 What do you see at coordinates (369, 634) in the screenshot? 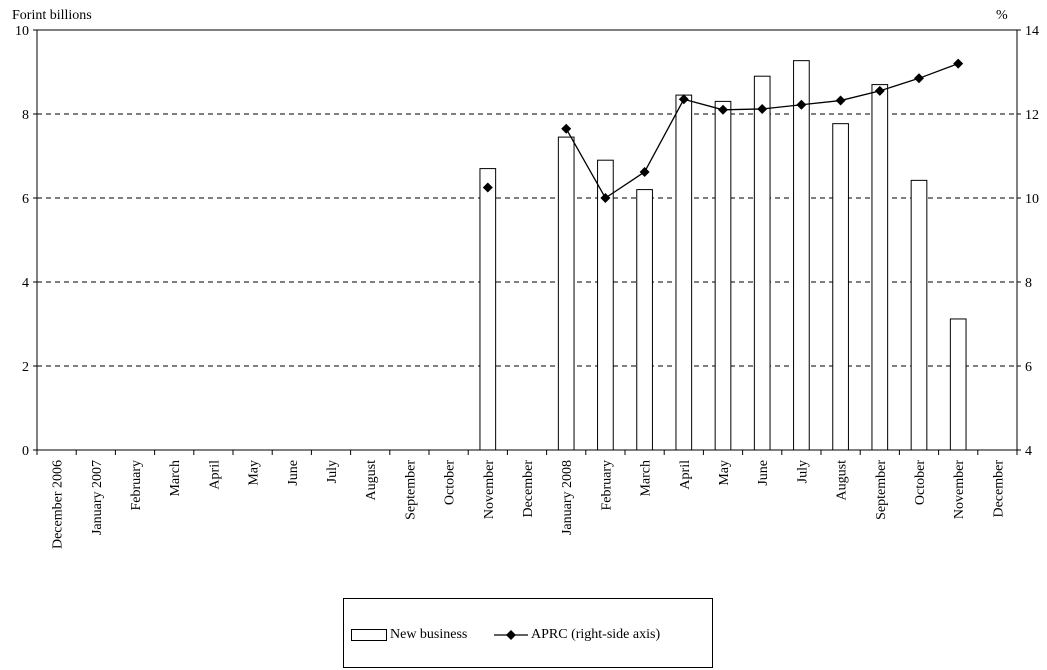
I see `bar-swatch-icon` at bounding box center [369, 634].